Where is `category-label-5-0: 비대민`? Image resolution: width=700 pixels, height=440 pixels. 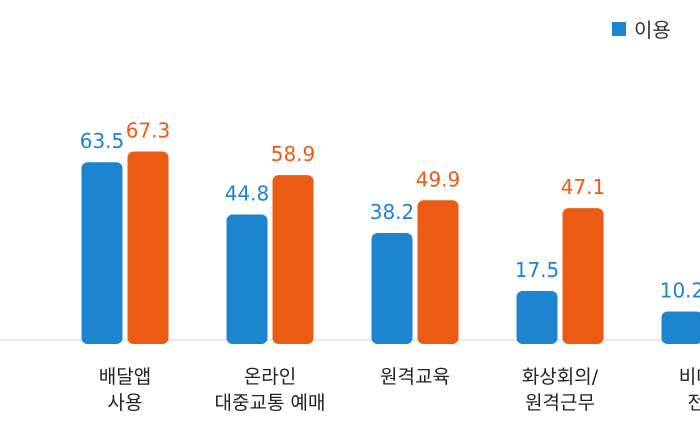 category-label-5-0: 비대민 is located at coordinates (689, 377).